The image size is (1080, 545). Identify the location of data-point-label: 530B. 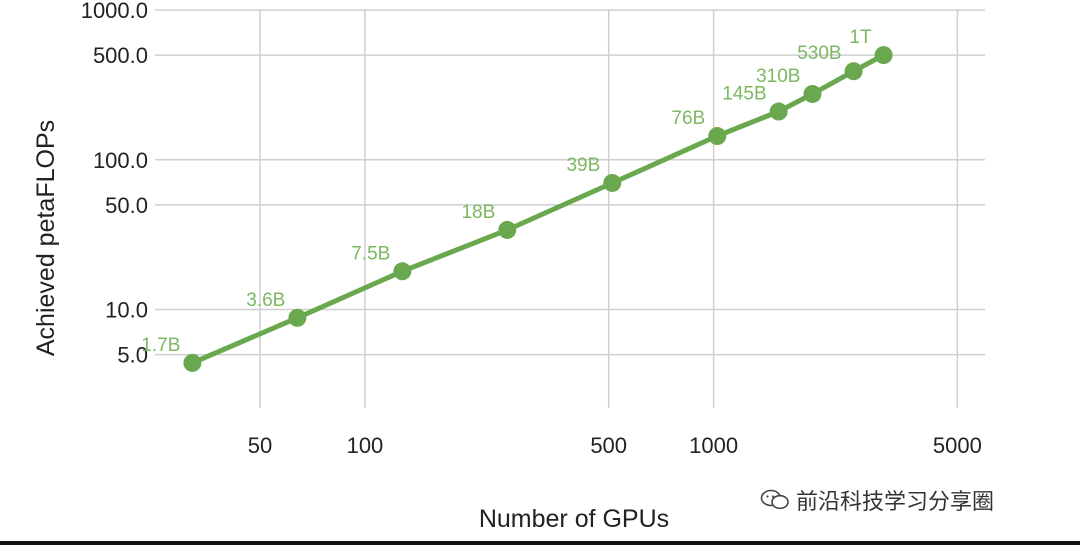
(819, 53).